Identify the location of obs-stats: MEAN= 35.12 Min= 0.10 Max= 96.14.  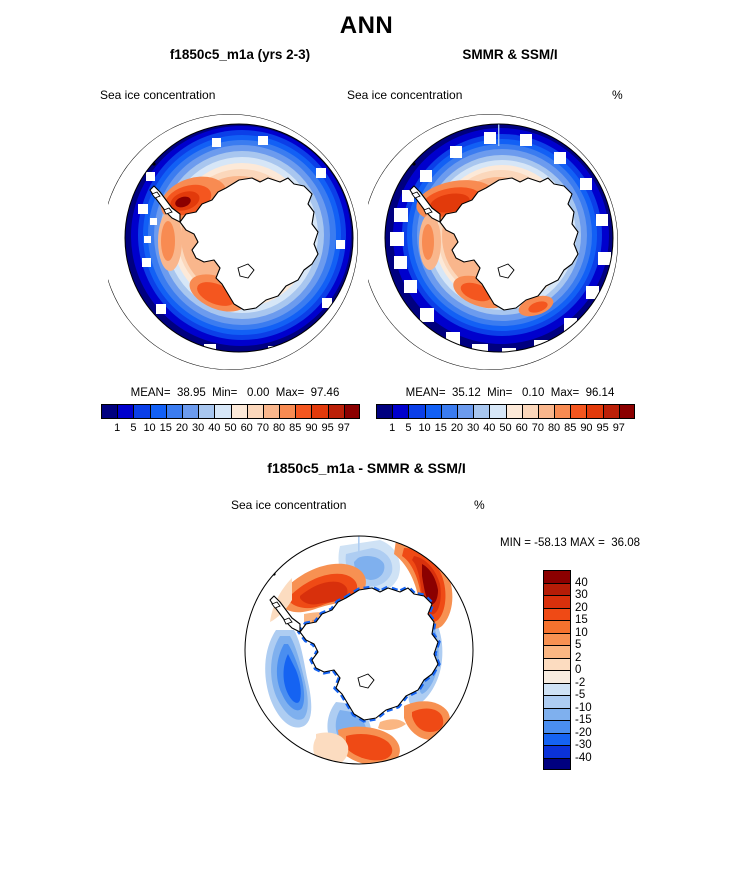
(510, 393).